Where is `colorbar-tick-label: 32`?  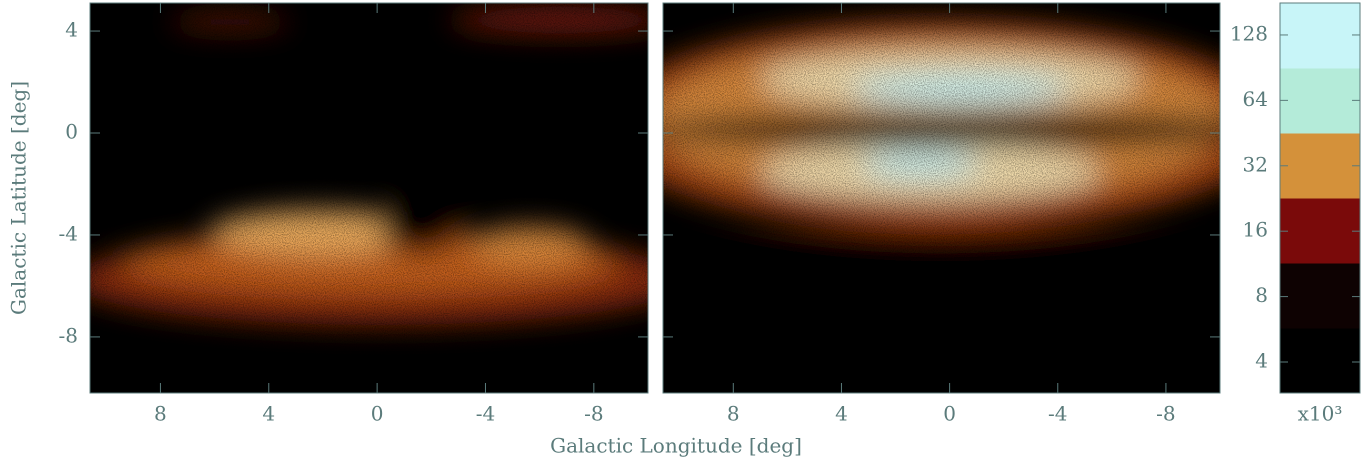 colorbar-tick-label: 32 is located at coordinates (1255, 164).